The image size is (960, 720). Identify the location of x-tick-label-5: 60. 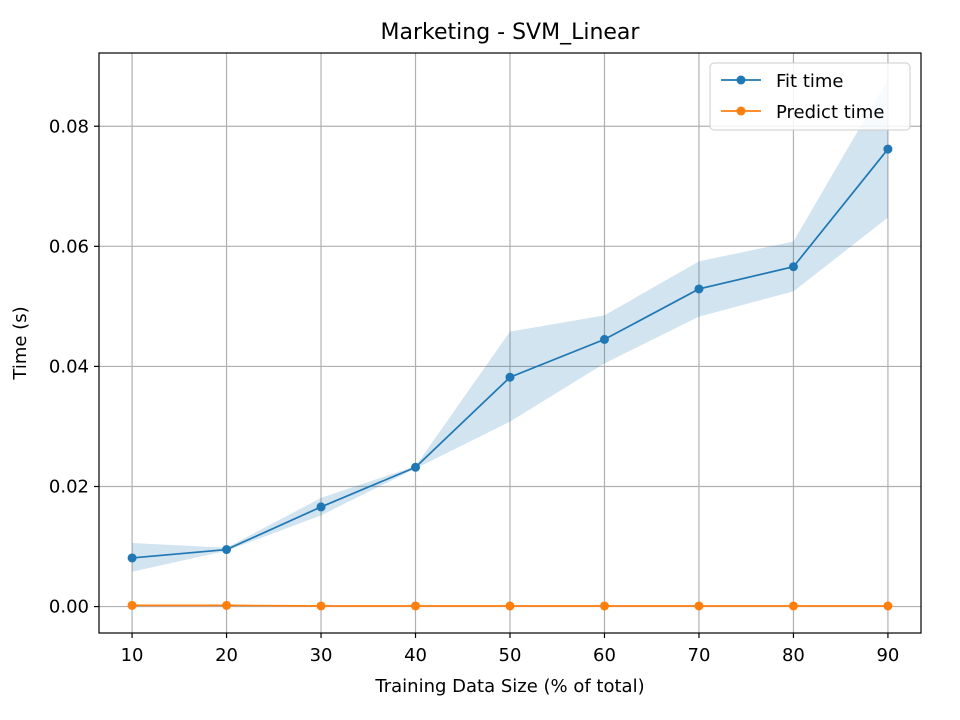
(604, 655).